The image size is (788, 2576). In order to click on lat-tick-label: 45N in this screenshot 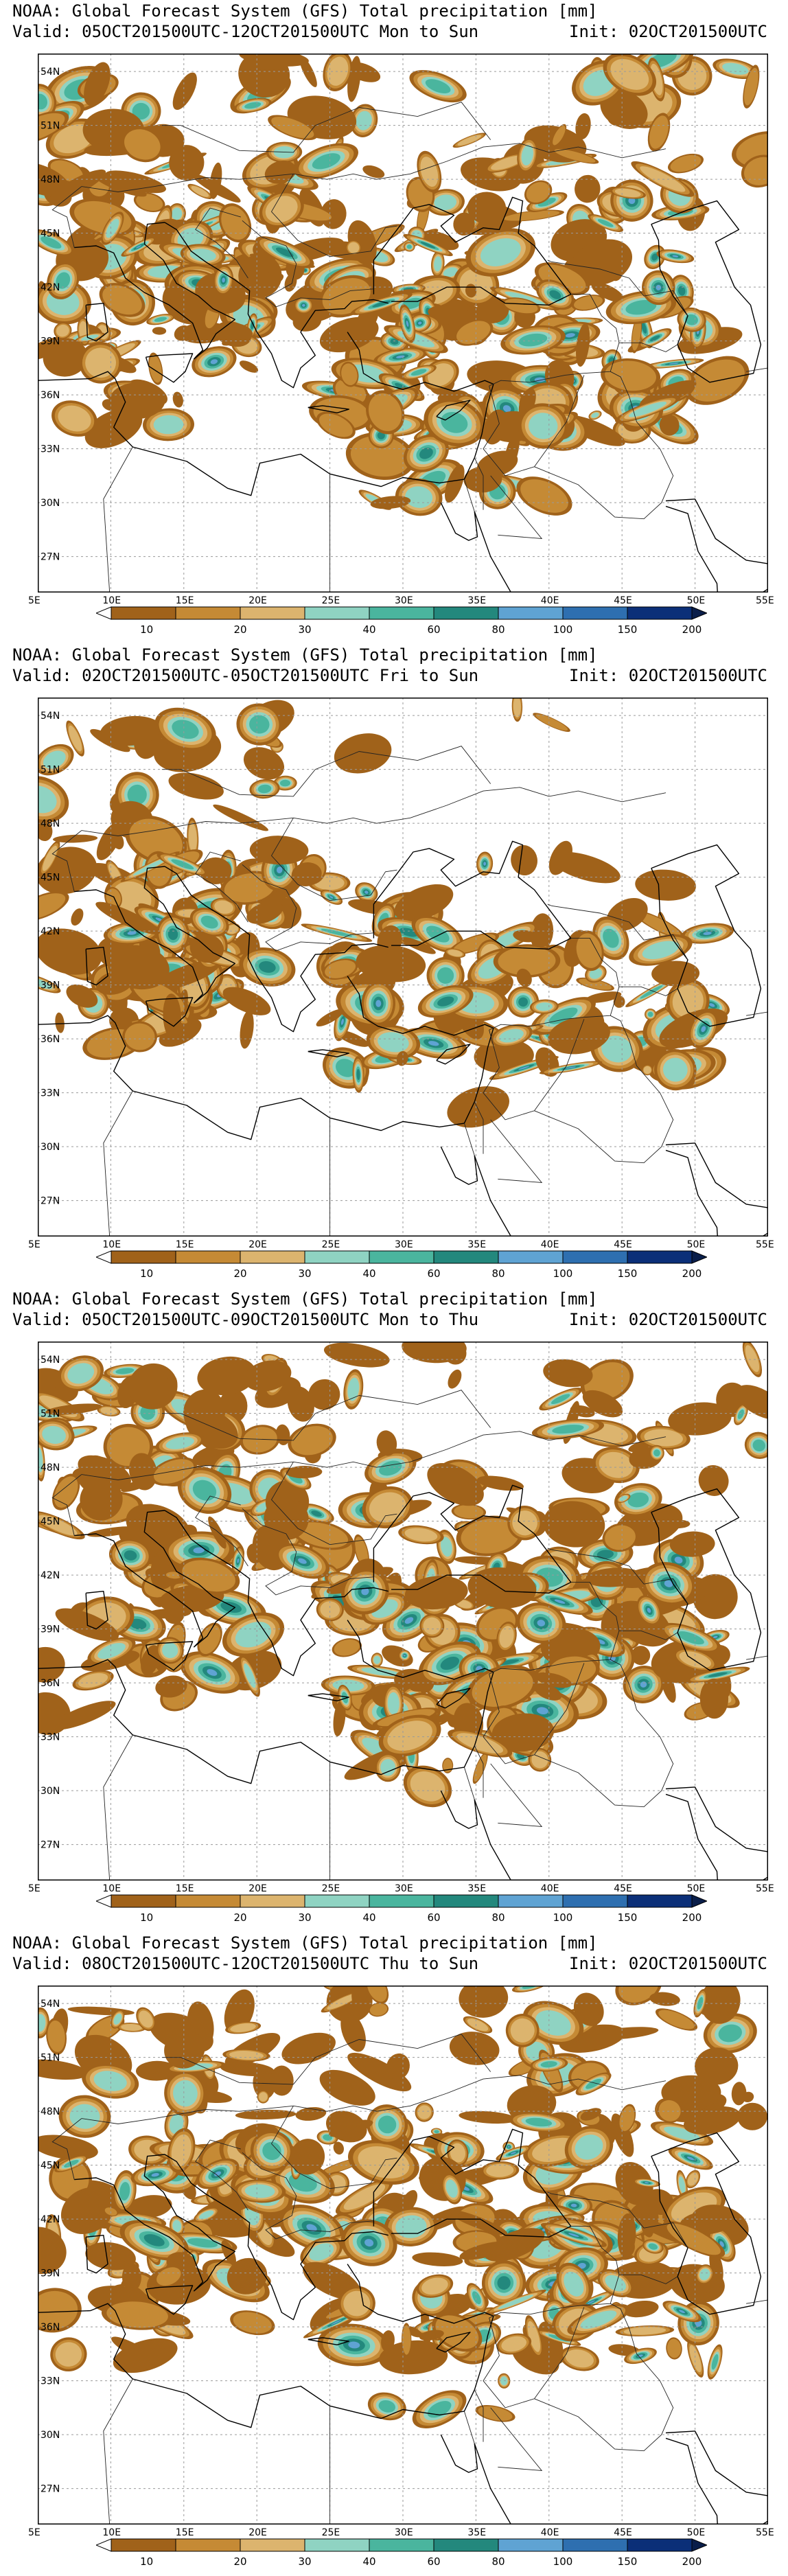, I will do `click(50, 234)`.